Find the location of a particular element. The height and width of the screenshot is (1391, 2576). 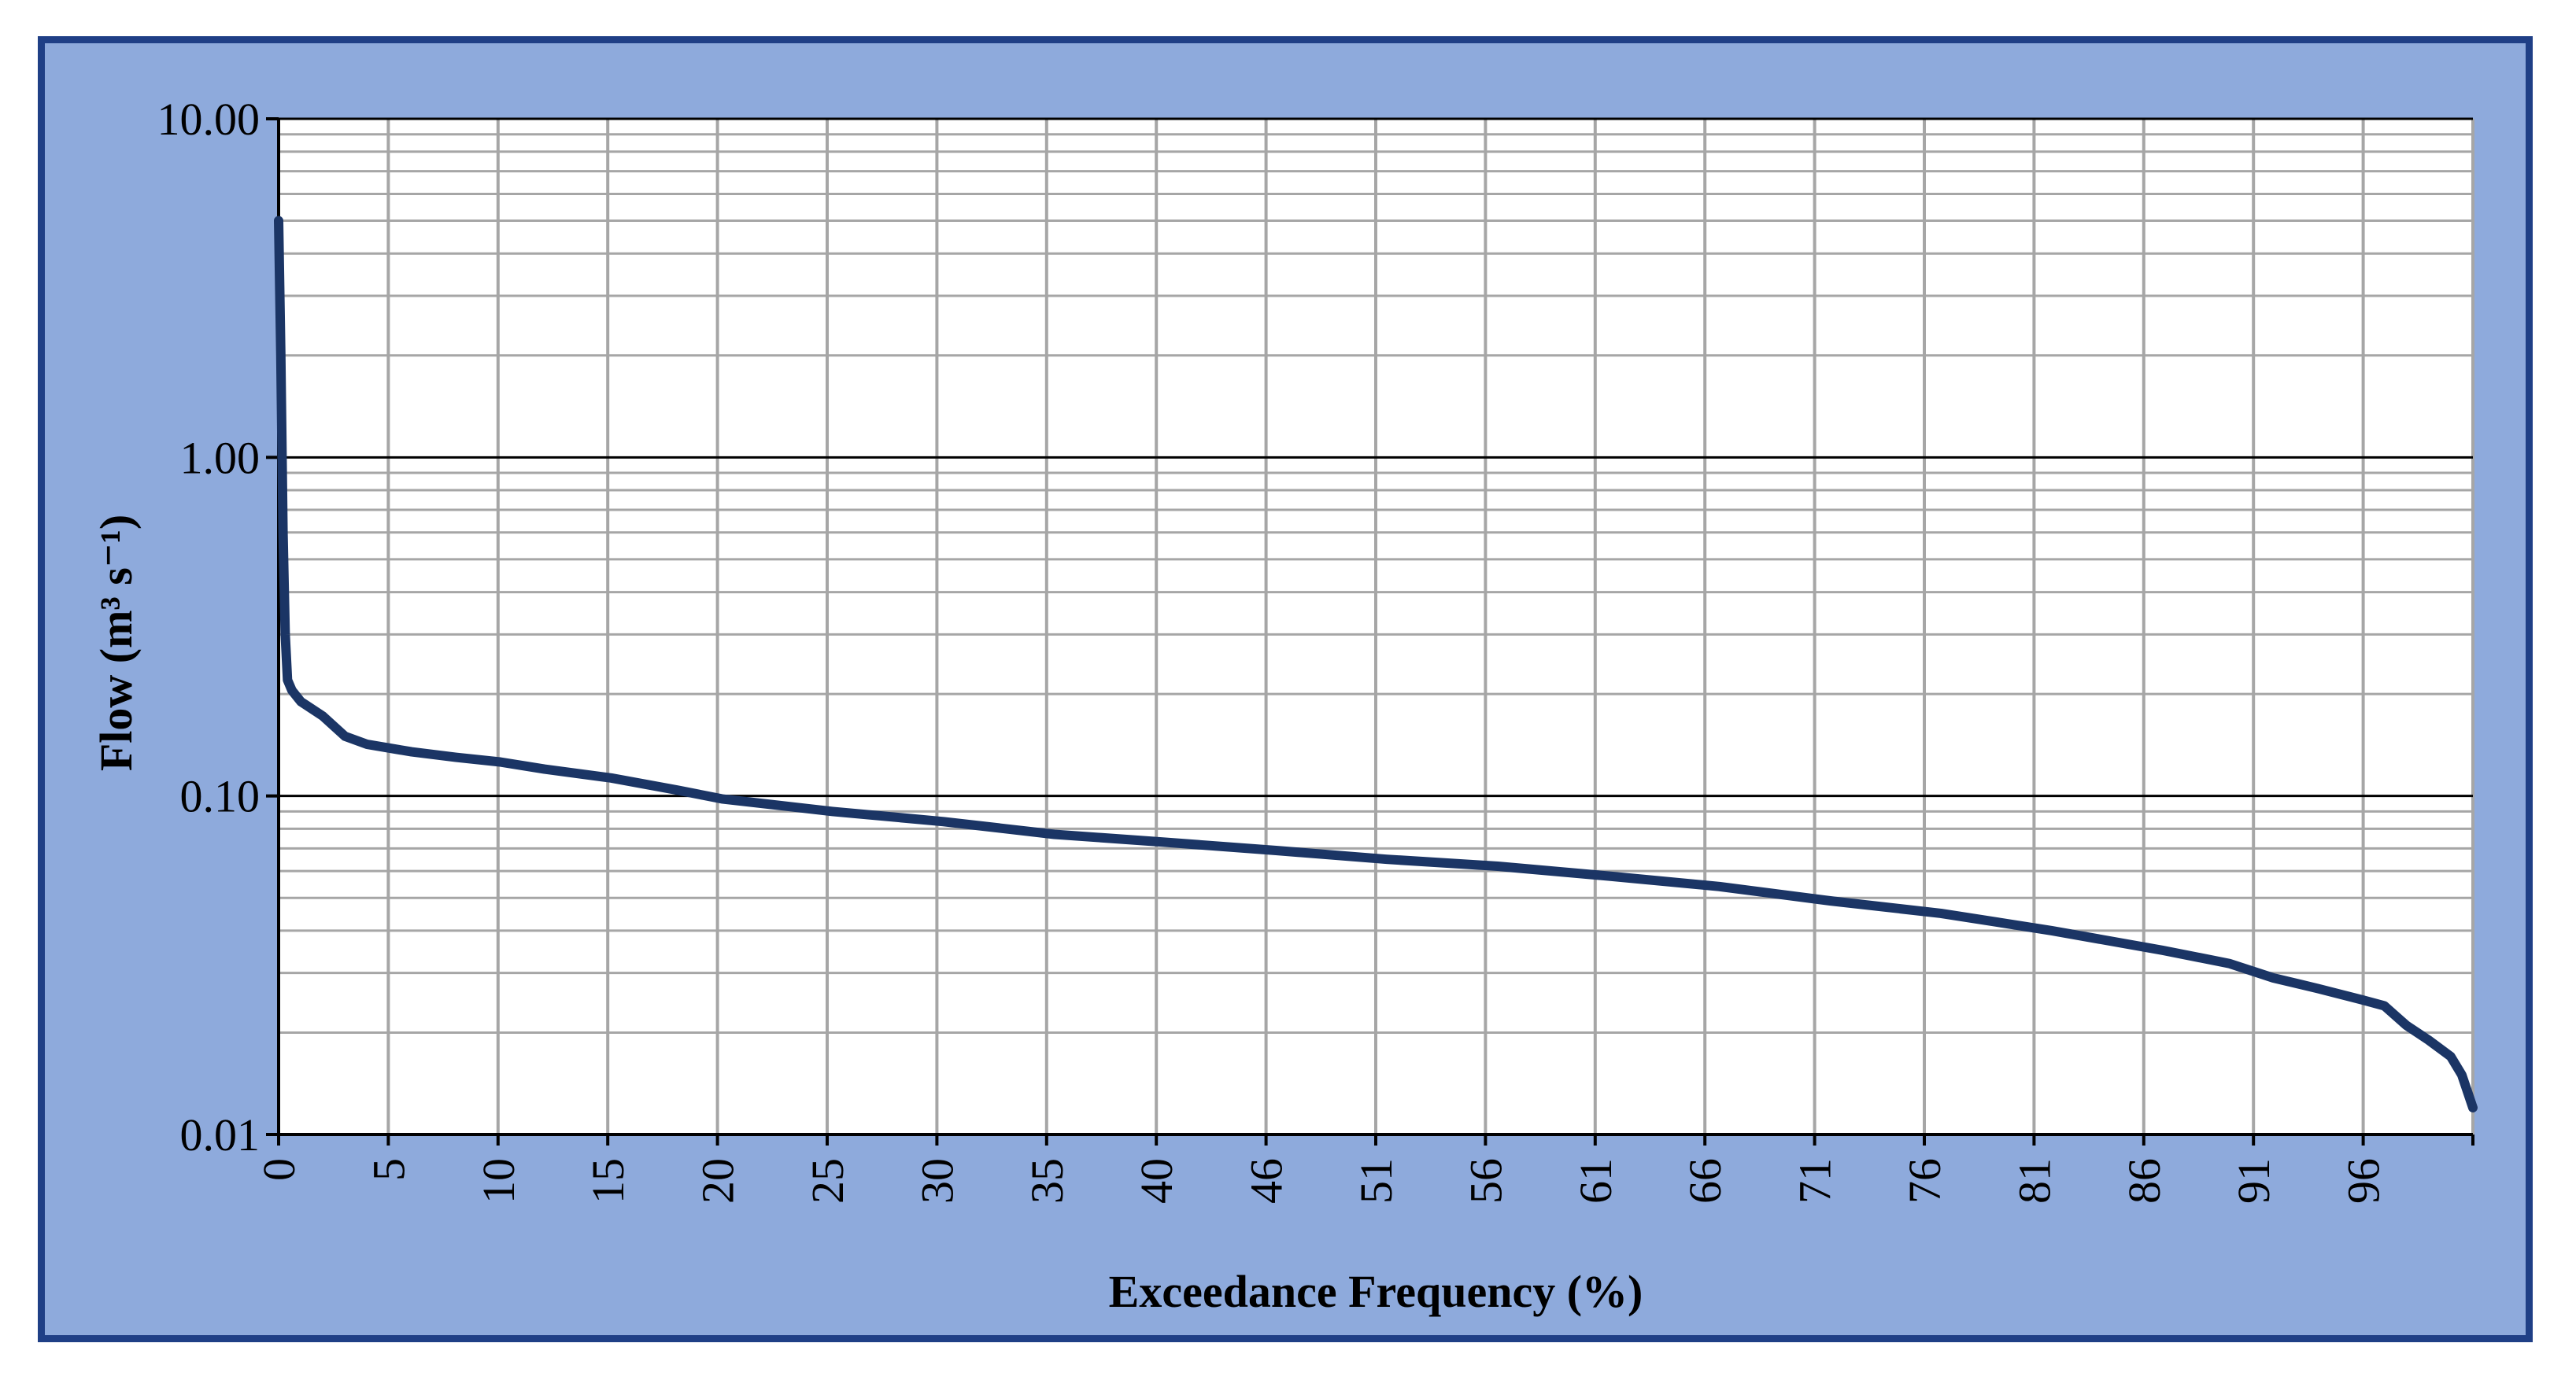

y-tick-label: 10.00 is located at coordinates (209, 119).